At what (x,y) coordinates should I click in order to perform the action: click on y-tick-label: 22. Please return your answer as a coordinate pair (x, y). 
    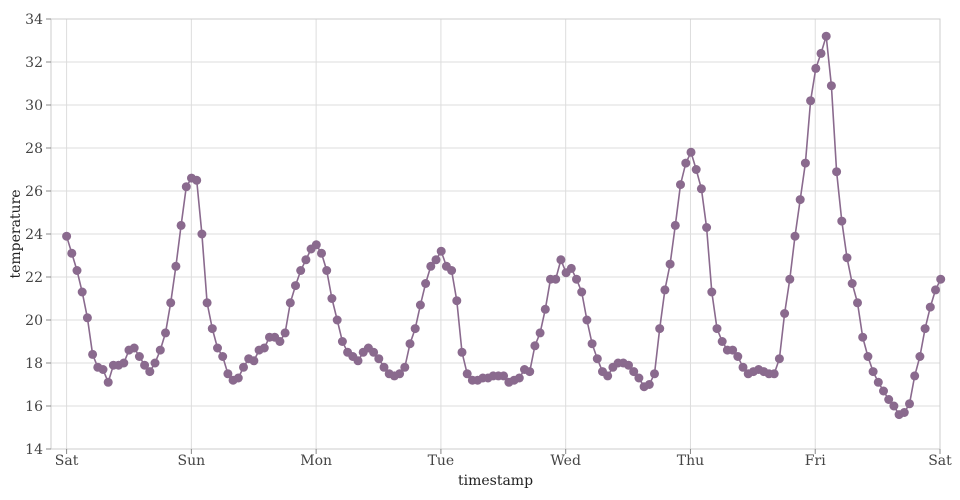
    Looking at the image, I should click on (34, 278).